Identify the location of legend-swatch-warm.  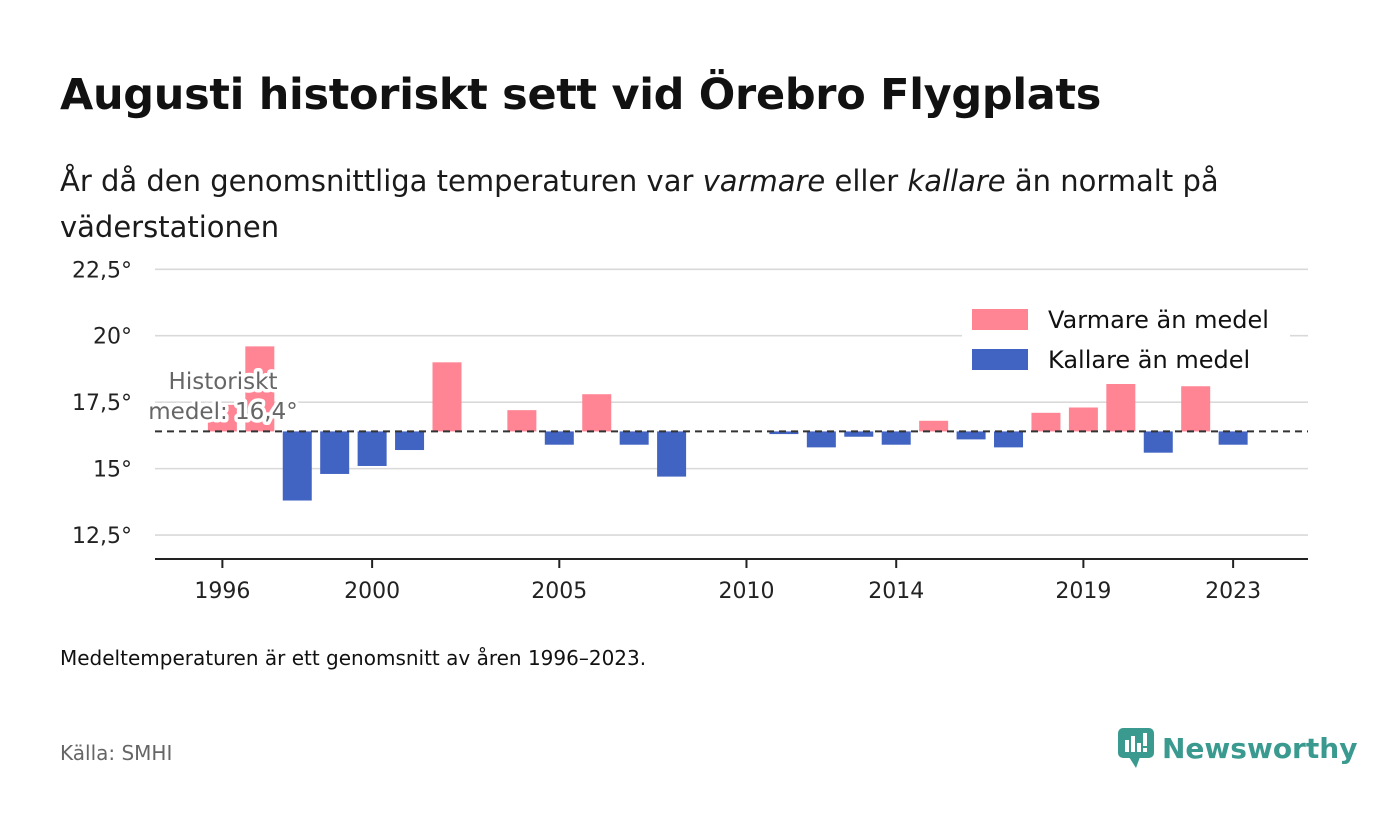
(1000, 319).